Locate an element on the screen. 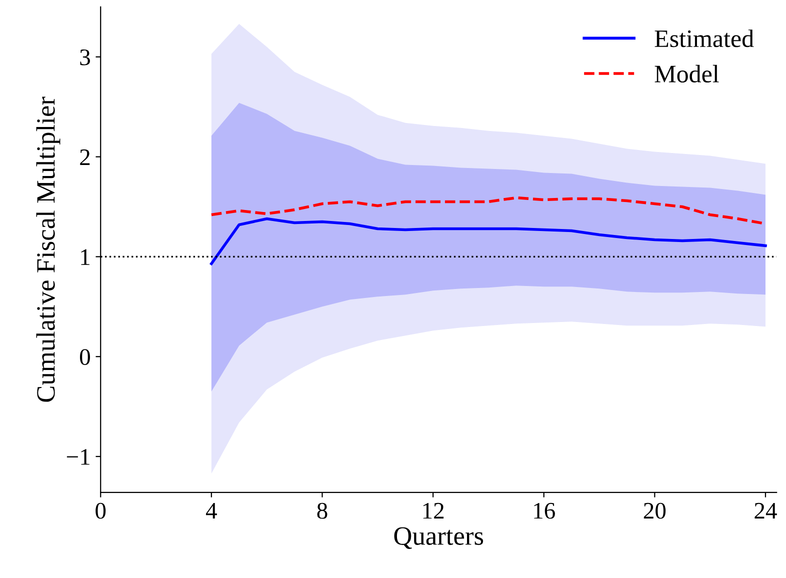  legend-label: Model is located at coordinates (686, 73).